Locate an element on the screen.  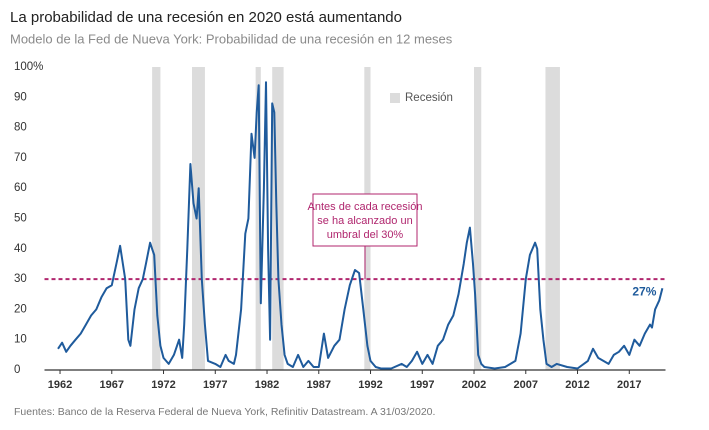
x-tick-label: 1962 is located at coordinates (60, 385).